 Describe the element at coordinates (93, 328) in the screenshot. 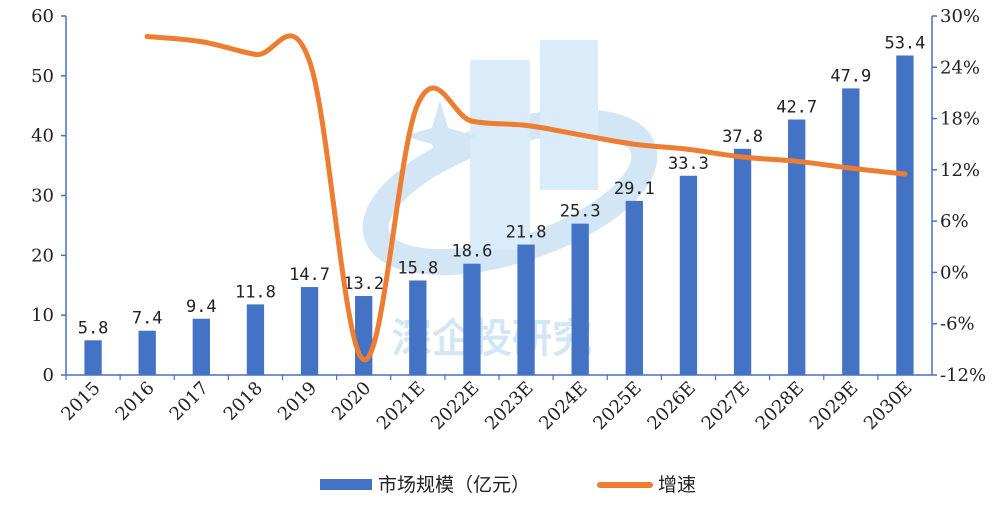

I see `bar-data-label: 5.8` at that location.